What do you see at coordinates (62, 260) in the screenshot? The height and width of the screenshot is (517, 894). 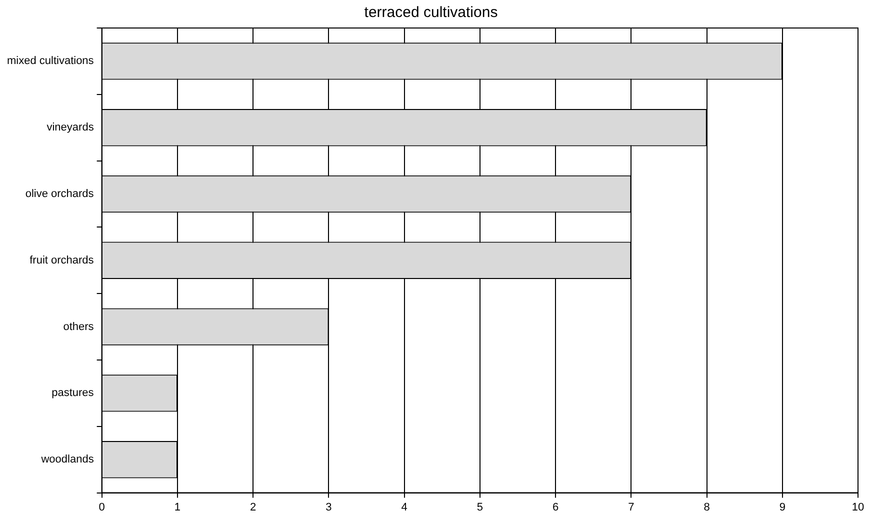 I see `y-tick-label: fruit orchards` at bounding box center [62, 260].